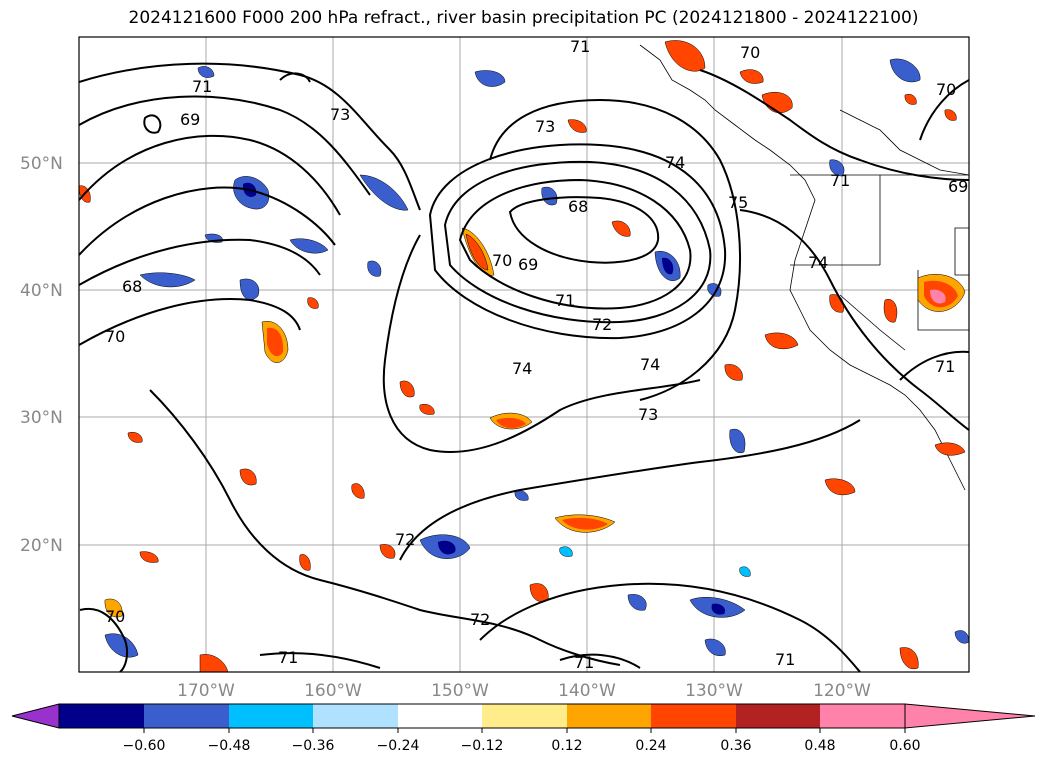 This screenshot has height=765, width=1047. I want to click on lat-label-40n: 40°N, so click(41, 291).